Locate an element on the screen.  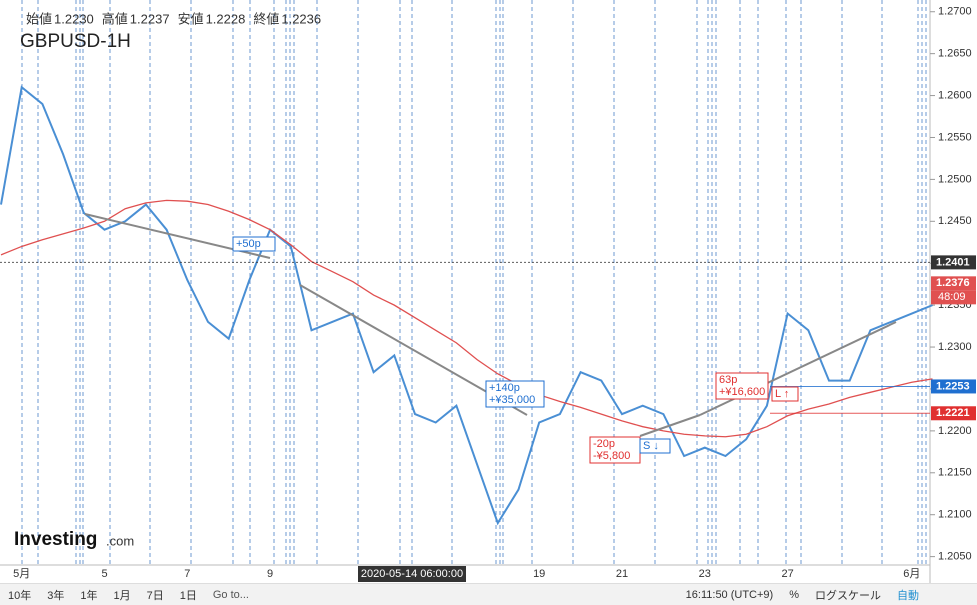
range-button: 10年 is located at coordinates (20, 595).